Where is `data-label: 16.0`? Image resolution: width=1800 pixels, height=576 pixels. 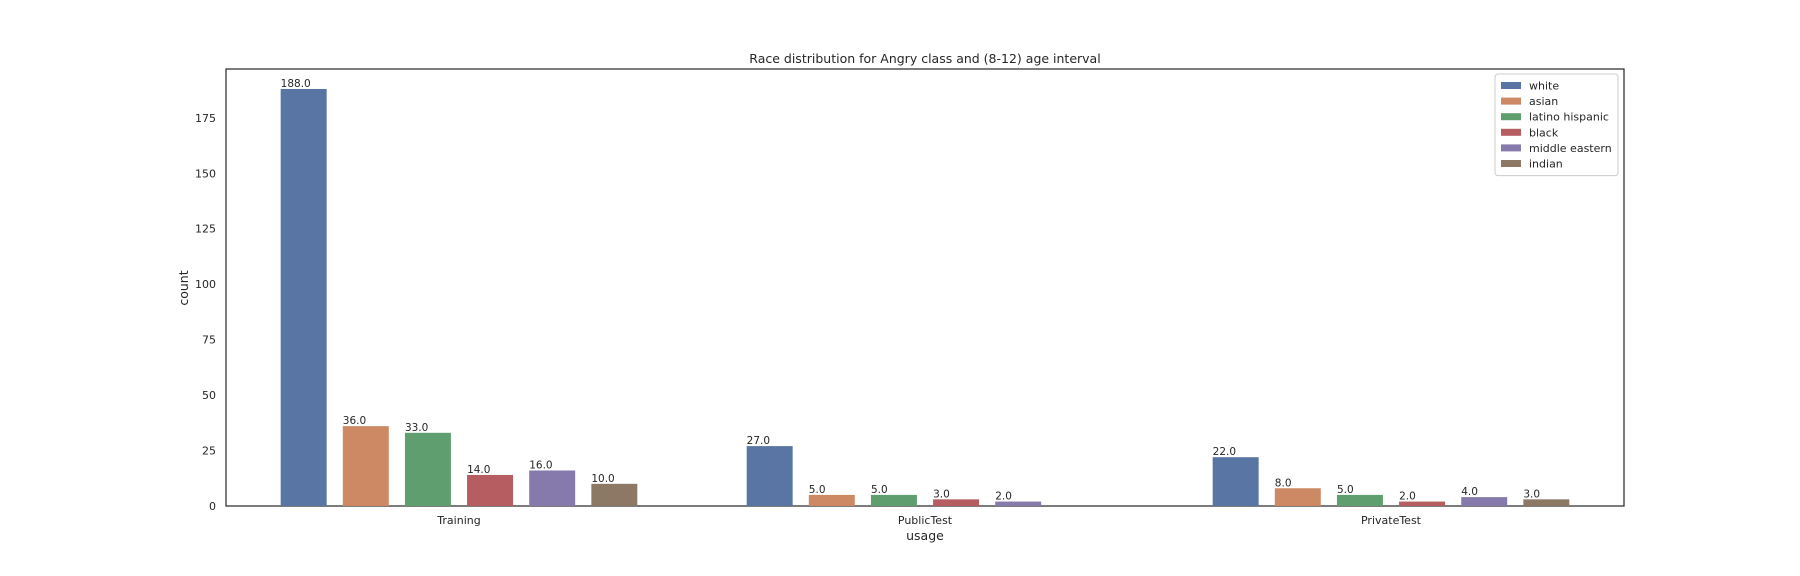
data-label: 16.0 is located at coordinates (540, 466).